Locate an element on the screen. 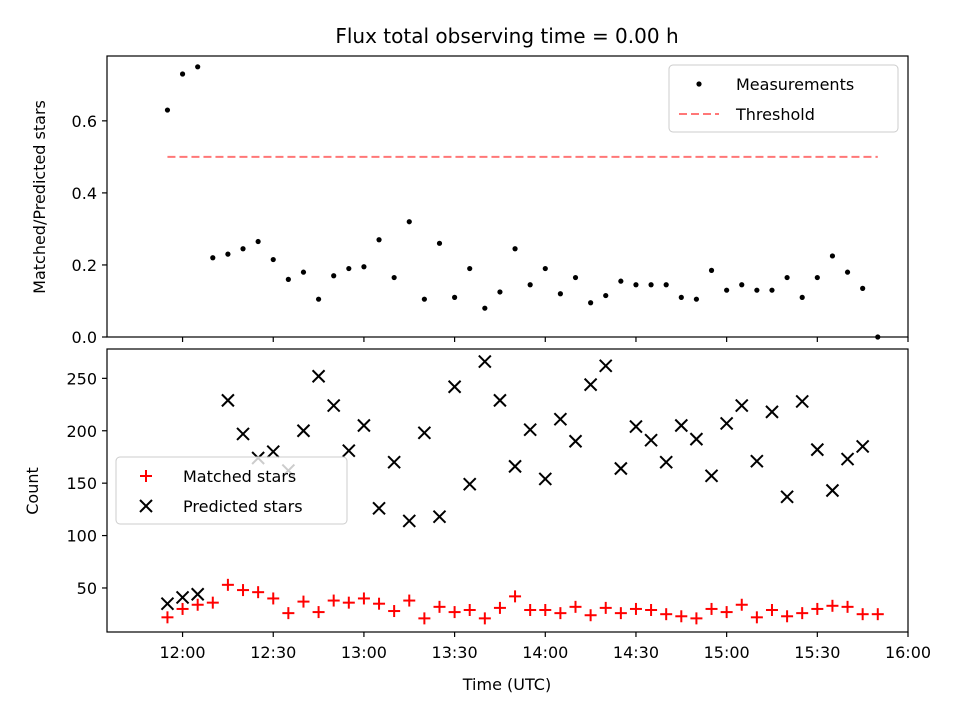 This screenshot has height=720, width=960. top-y-tick-label: 0.0 is located at coordinates (84, 337).